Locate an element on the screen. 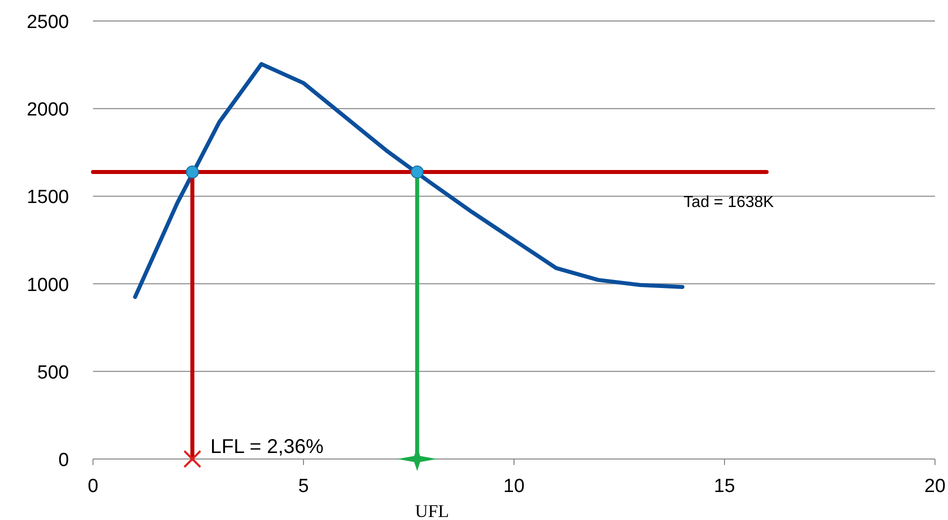 This screenshot has width=948, height=520. y-tick-label: 0 is located at coordinates (63, 460).